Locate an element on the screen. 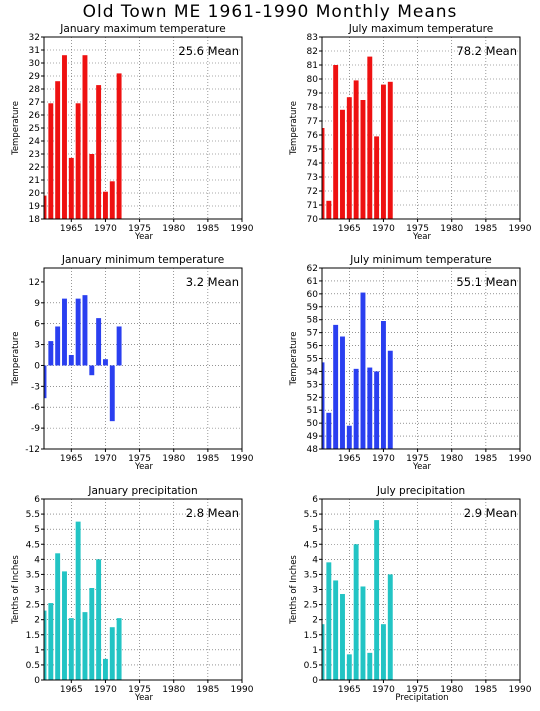  y-tick-label: 23 is located at coordinates (34, 155).